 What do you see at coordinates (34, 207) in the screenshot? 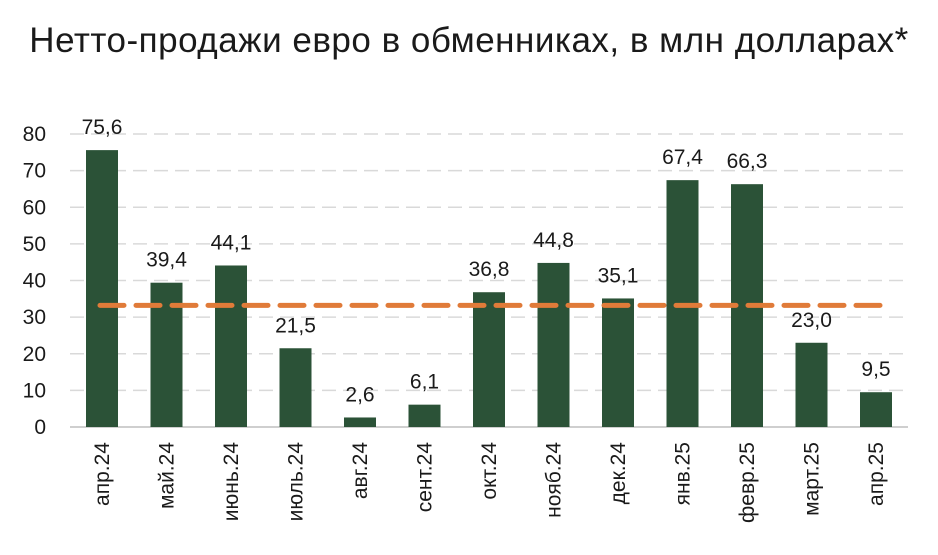
I see `y-tick-label: 60` at bounding box center [34, 207].